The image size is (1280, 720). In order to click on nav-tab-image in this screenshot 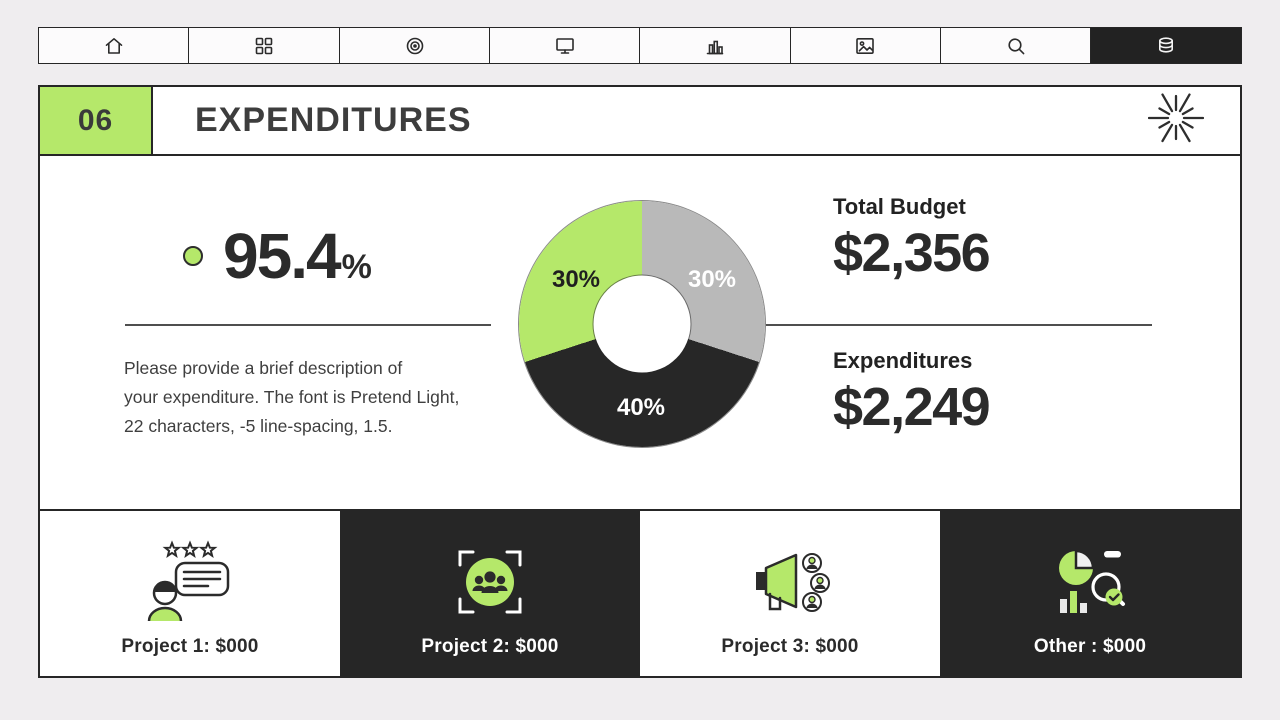, I will do `click(865, 45)`.